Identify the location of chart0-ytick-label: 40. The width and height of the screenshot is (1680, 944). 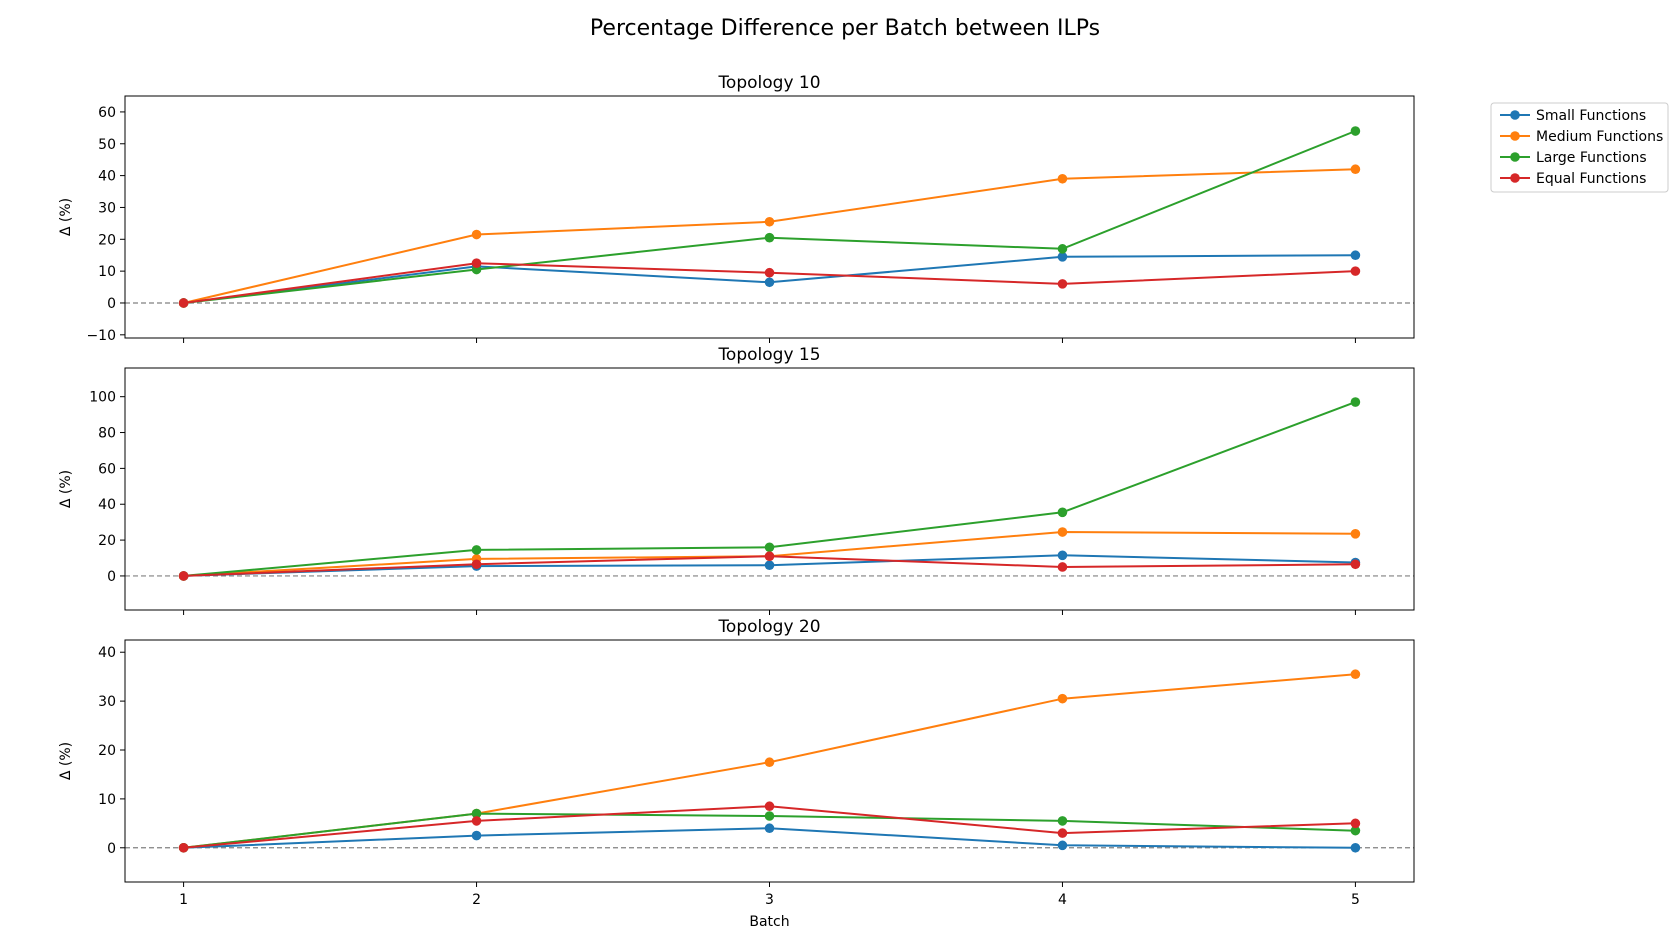
(107, 177).